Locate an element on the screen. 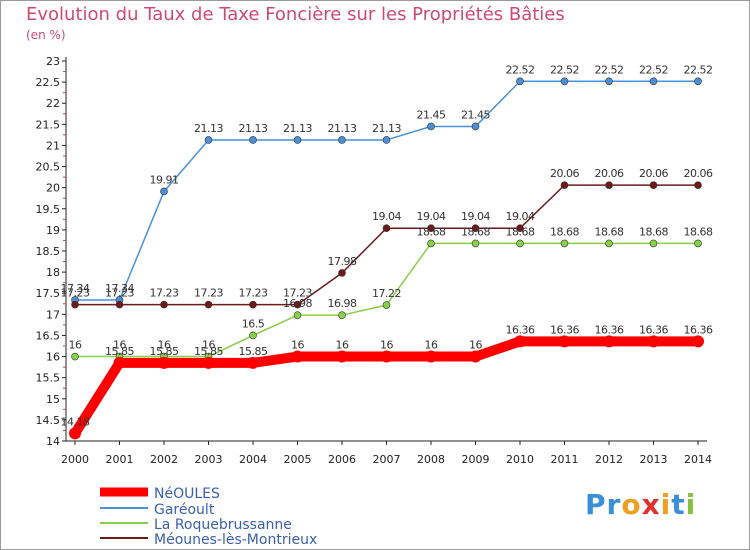 The height and width of the screenshot is (550, 750). x-tick-label: 2011 is located at coordinates (565, 459).